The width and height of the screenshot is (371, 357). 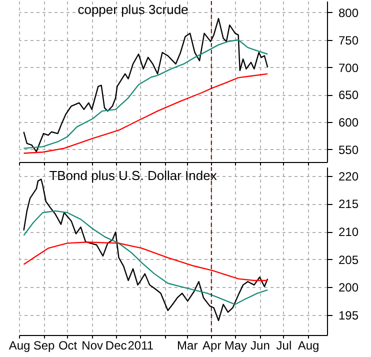 What do you see at coordinates (68, 345) in the screenshot?
I see `x-tick-label: Oct` at bounding box center [68, 345].